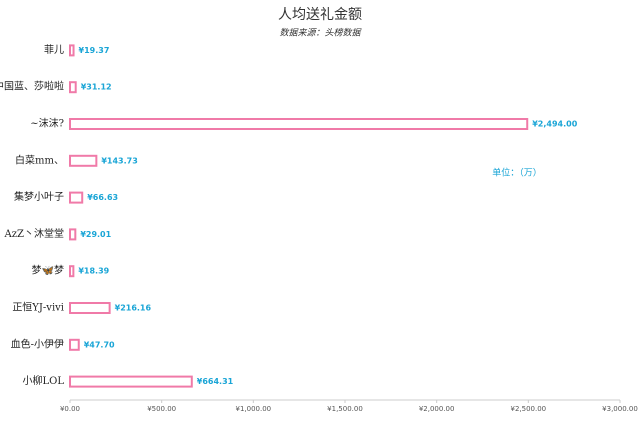  What do you see at coordinates (437, 409) in the screenshot?
I see `x-tick-label: ¥2,000.00` at bounding box center [437, 409].